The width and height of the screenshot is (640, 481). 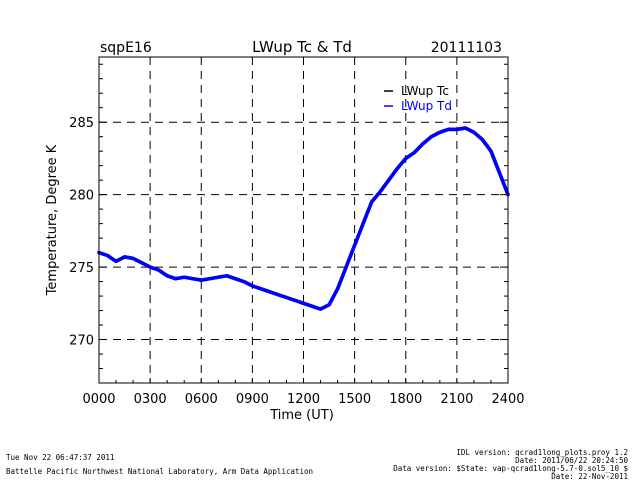 What do you see at coordinates (52, 220) in the screenshot?
I see `y-axis-title: Temperature, Degree K` at bounding box center [52, 220].